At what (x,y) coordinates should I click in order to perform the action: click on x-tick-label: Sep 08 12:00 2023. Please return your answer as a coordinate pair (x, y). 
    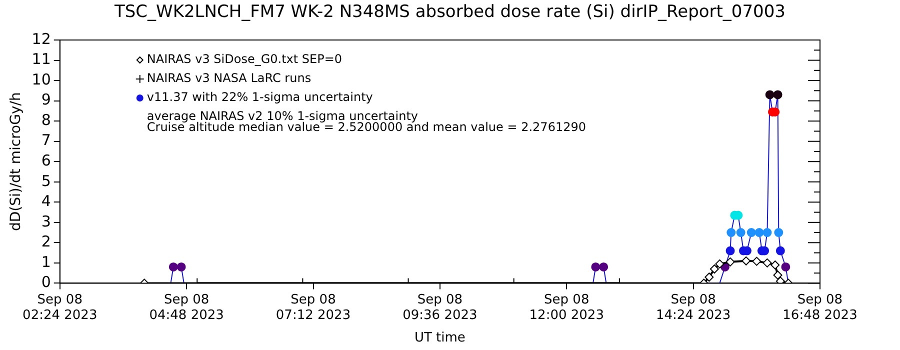
    Looking at the image, I should click on (566, 307).